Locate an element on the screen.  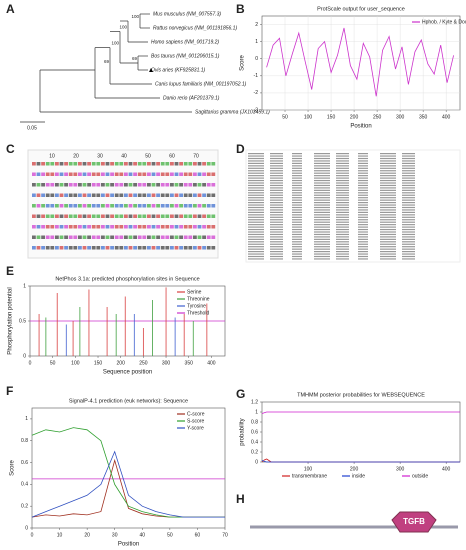
x-tick-label: 200 is located at coordinates (354, 117).